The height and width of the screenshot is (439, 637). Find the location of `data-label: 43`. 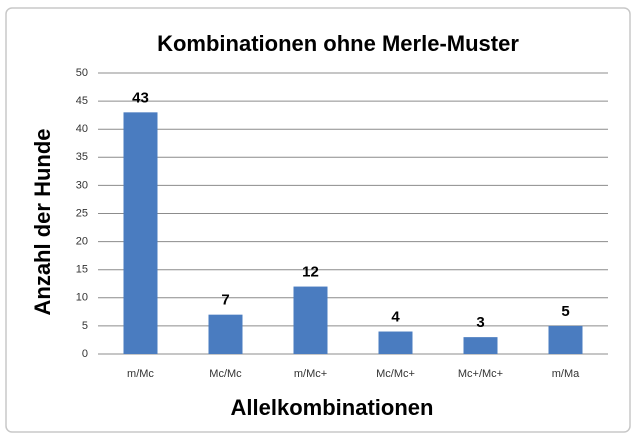

data-label: 43 is located at coordinates (140, 97).